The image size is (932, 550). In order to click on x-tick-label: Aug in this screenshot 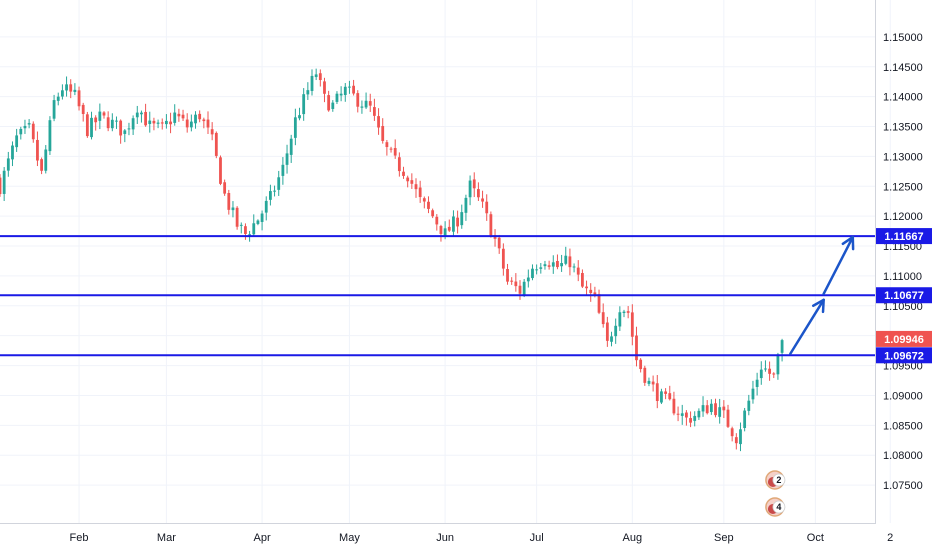, I will do `click(633, 538)`.